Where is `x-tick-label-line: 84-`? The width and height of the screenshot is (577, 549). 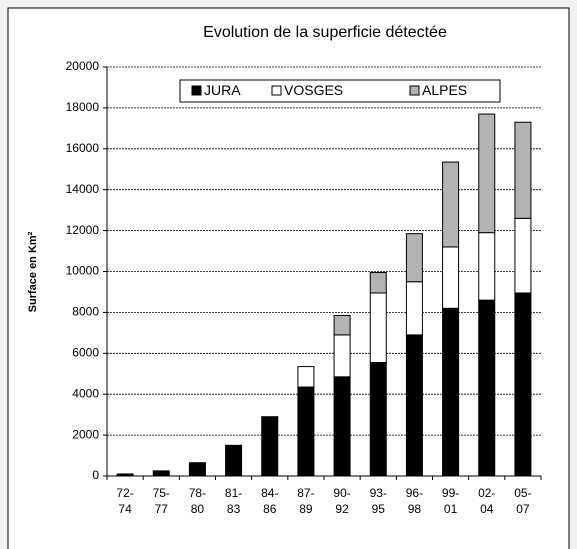 x-tick-label-line: 84- is located at coordinates (269, 493).